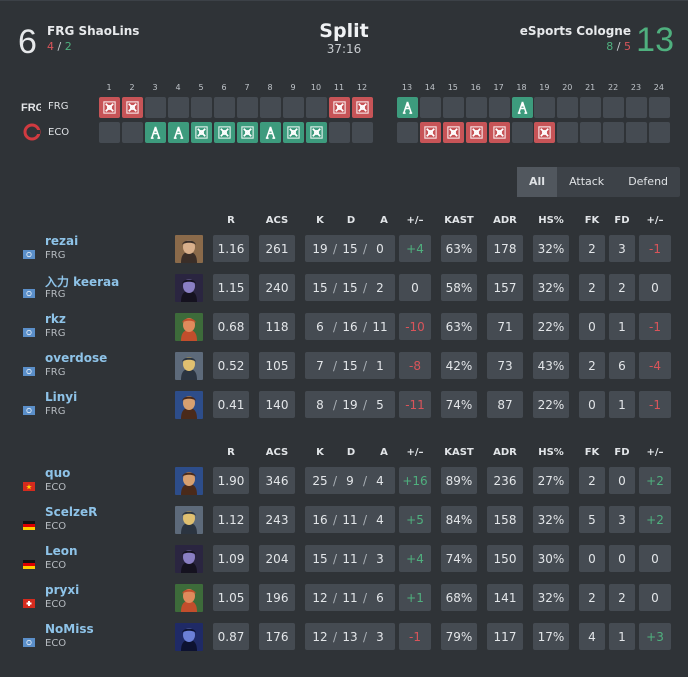  Describe the element at coordinates (648, 181) in the screenshot. I see `filter-defend-button: Defend` at that location.